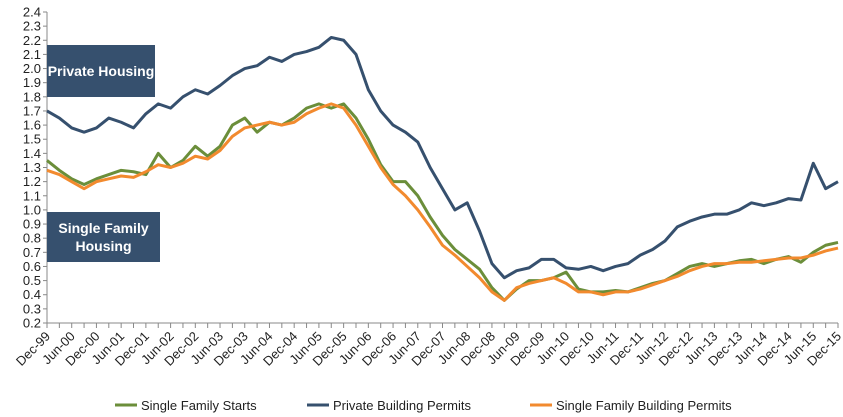  What do you see at coordinates (32, 181) in the screenshot?
I see `y-tick-label: 1.2` at bounding box center [32, 181].